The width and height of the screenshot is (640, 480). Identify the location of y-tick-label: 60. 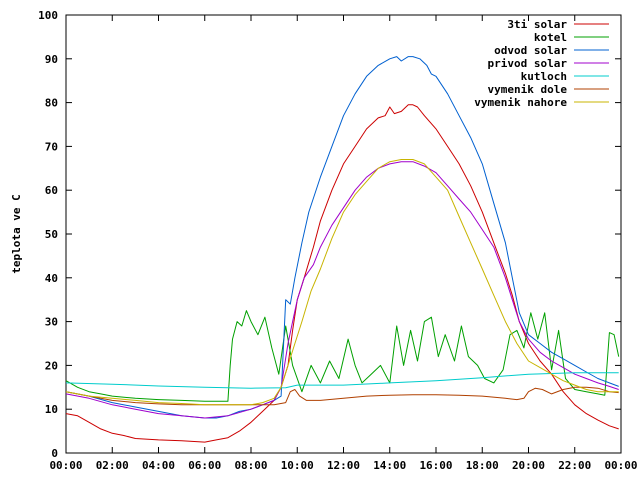
(51, 190).